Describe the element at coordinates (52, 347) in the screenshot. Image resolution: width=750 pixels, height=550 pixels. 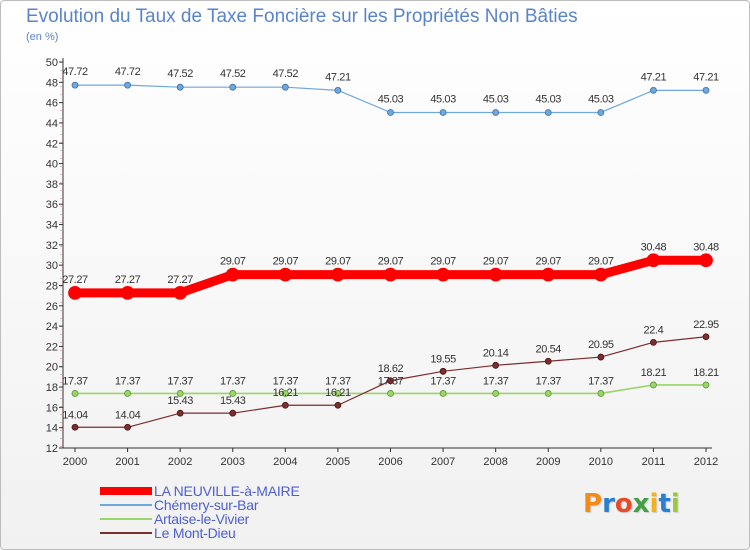
I see `y-tick-label: 22` at that location.